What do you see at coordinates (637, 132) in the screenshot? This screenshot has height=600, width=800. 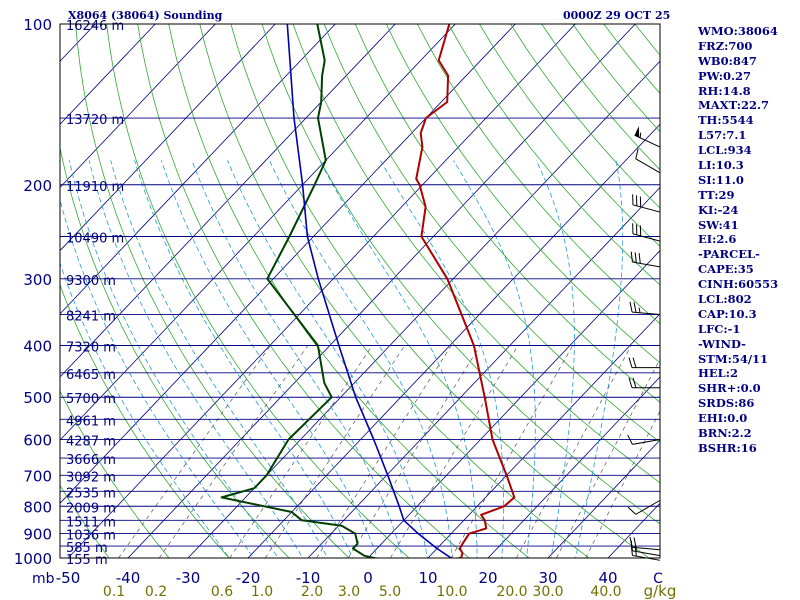 I see `wind-barb-flag` at bounding box center [637, 132].